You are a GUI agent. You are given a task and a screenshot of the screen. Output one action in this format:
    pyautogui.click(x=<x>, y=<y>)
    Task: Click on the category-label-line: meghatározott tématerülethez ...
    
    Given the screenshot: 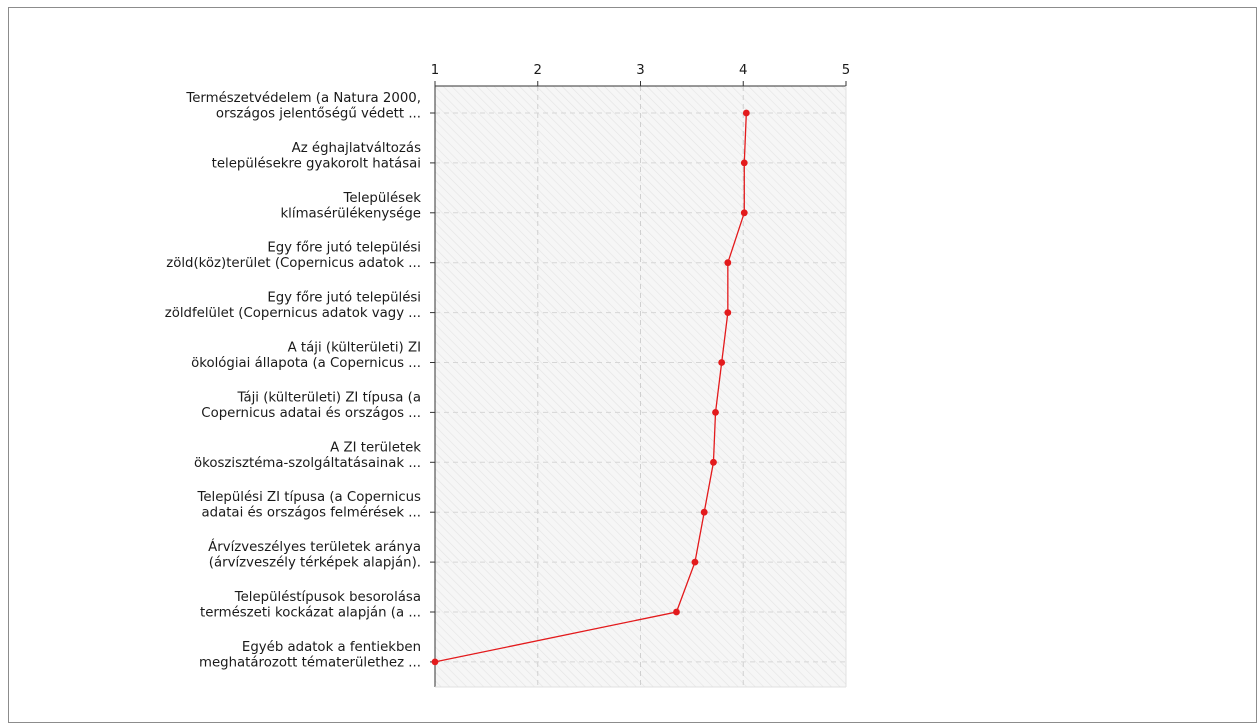 What is the action you would take?
    pyautogui.click(x=310, y=662)
    